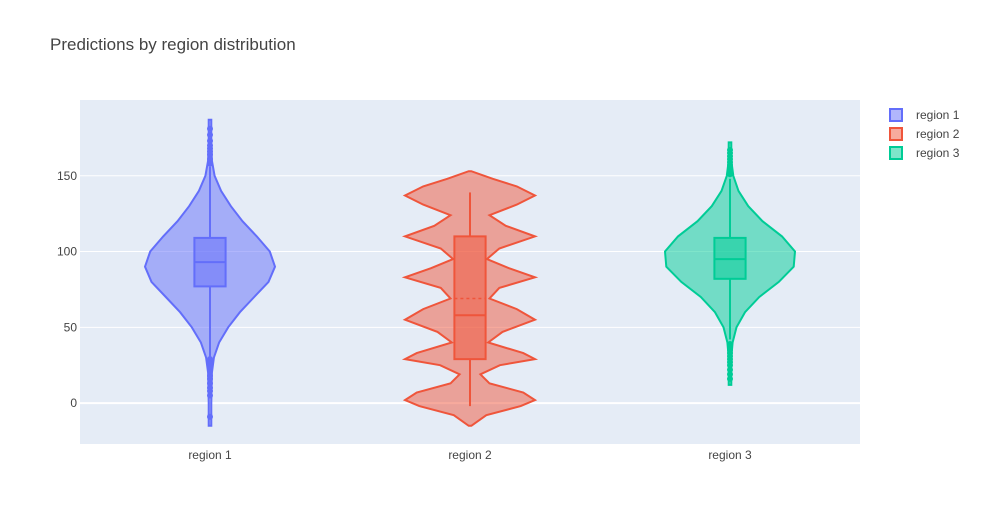 The height and width of the screenshot is (525, 983). Describe the element at coordinates (938, 153) in the screenshot. I see `legend-label: region 3` at that location.